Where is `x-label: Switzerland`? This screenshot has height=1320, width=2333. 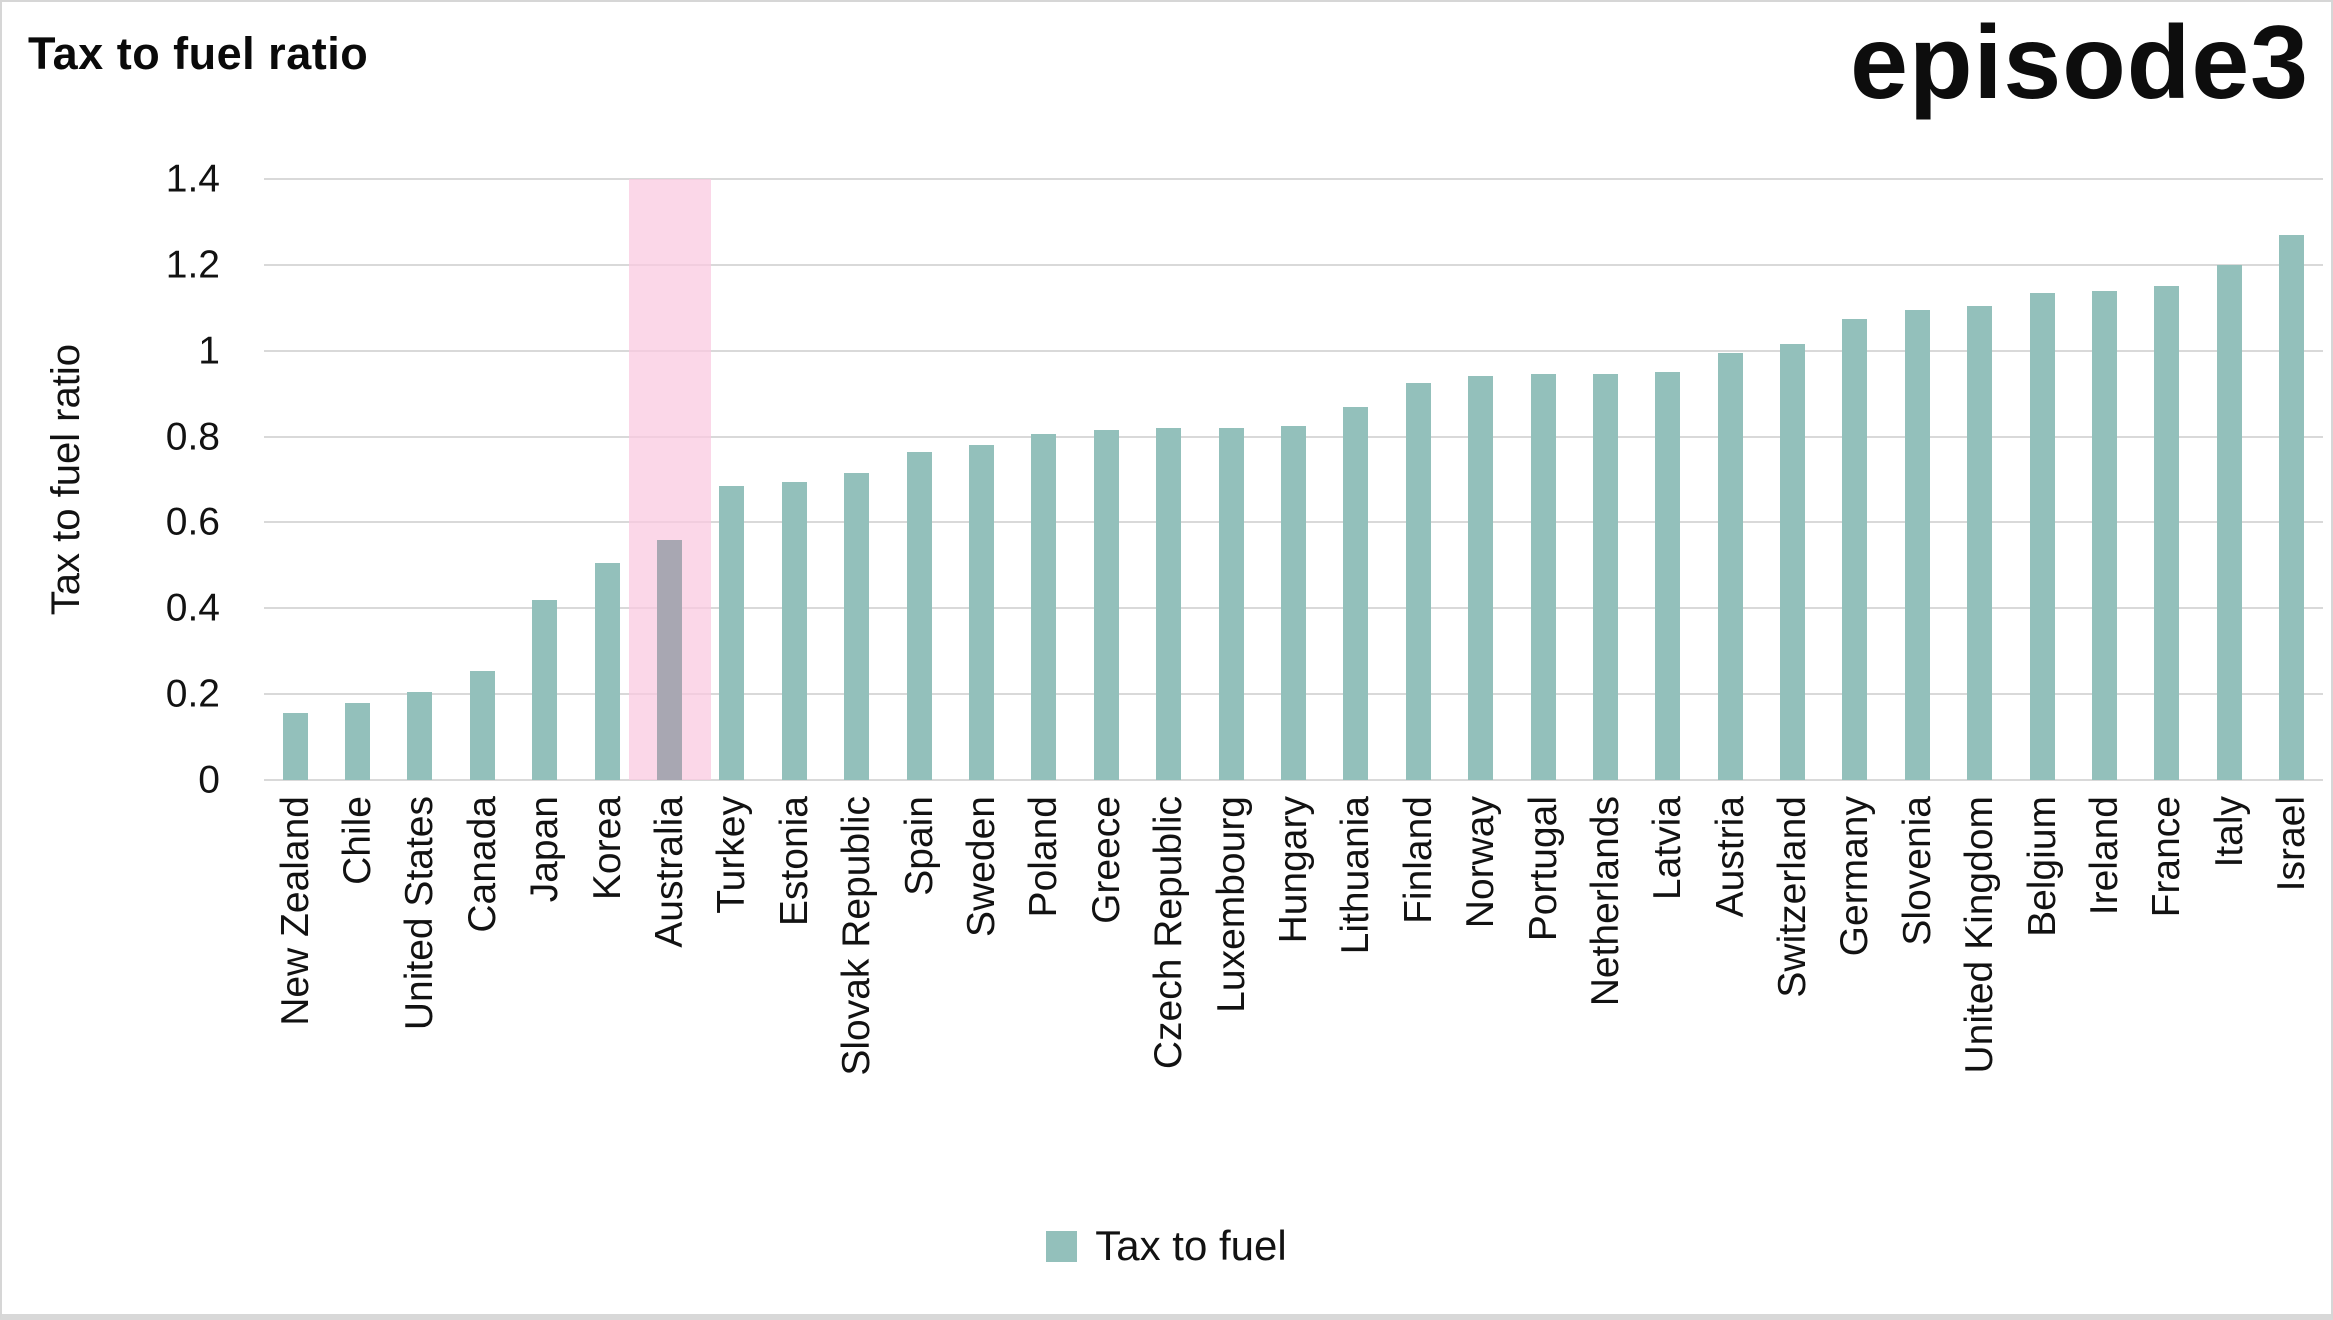
x-label: Switzerland is located at coordinates (1793, 897).